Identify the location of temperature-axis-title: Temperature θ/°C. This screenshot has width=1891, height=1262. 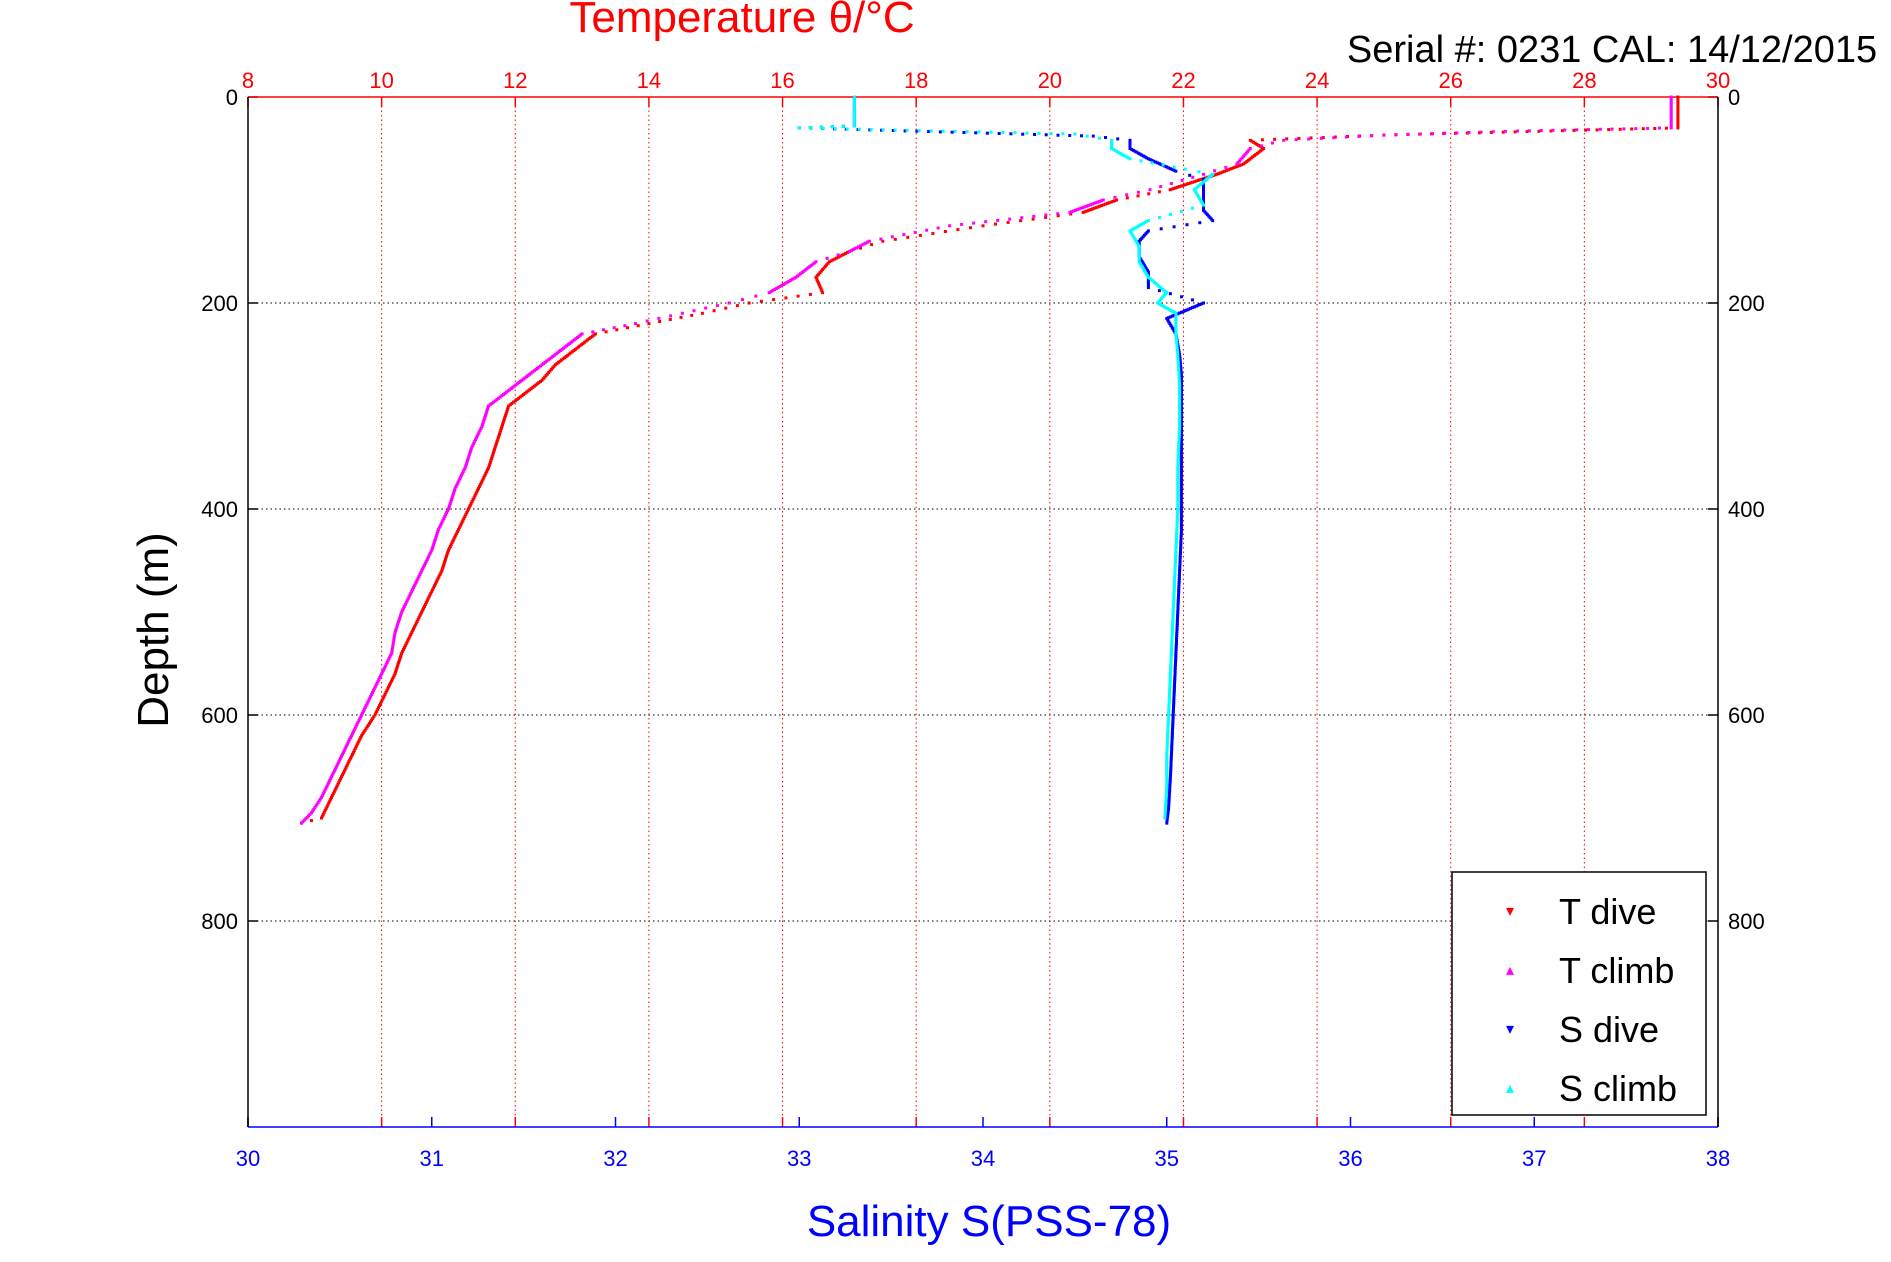
(741, 21).